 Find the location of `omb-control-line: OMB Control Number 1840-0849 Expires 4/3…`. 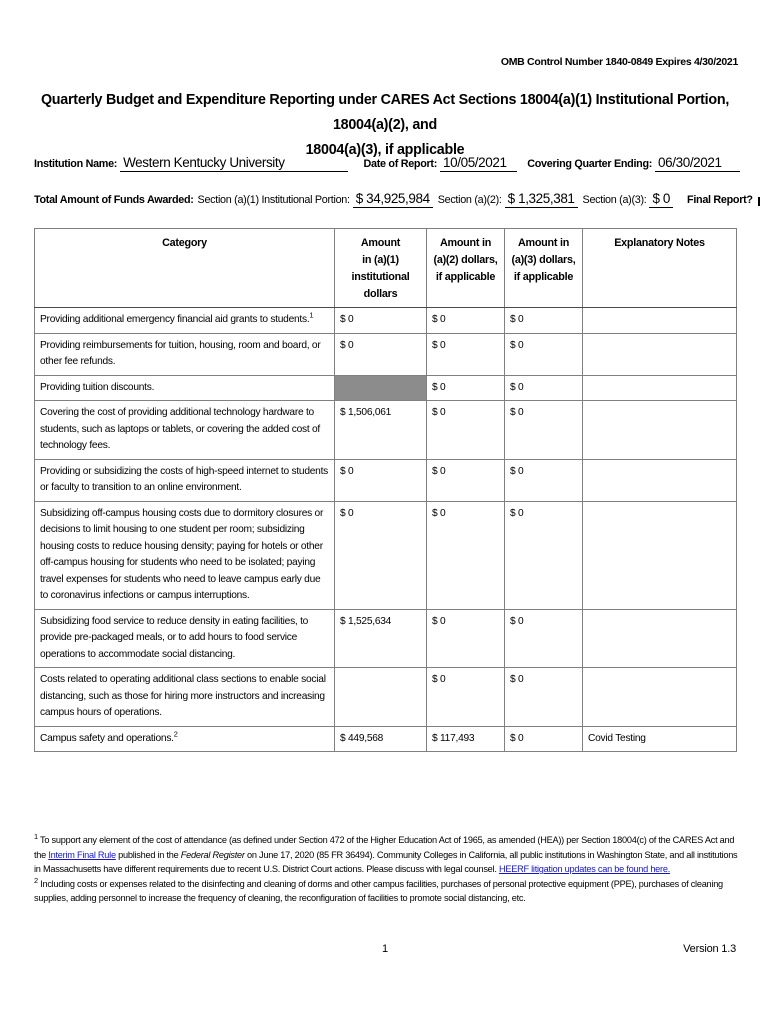

omb-control-line: OMB Control Number 1840-0849 Expires 4/3… is located at coordinates (619, 62).